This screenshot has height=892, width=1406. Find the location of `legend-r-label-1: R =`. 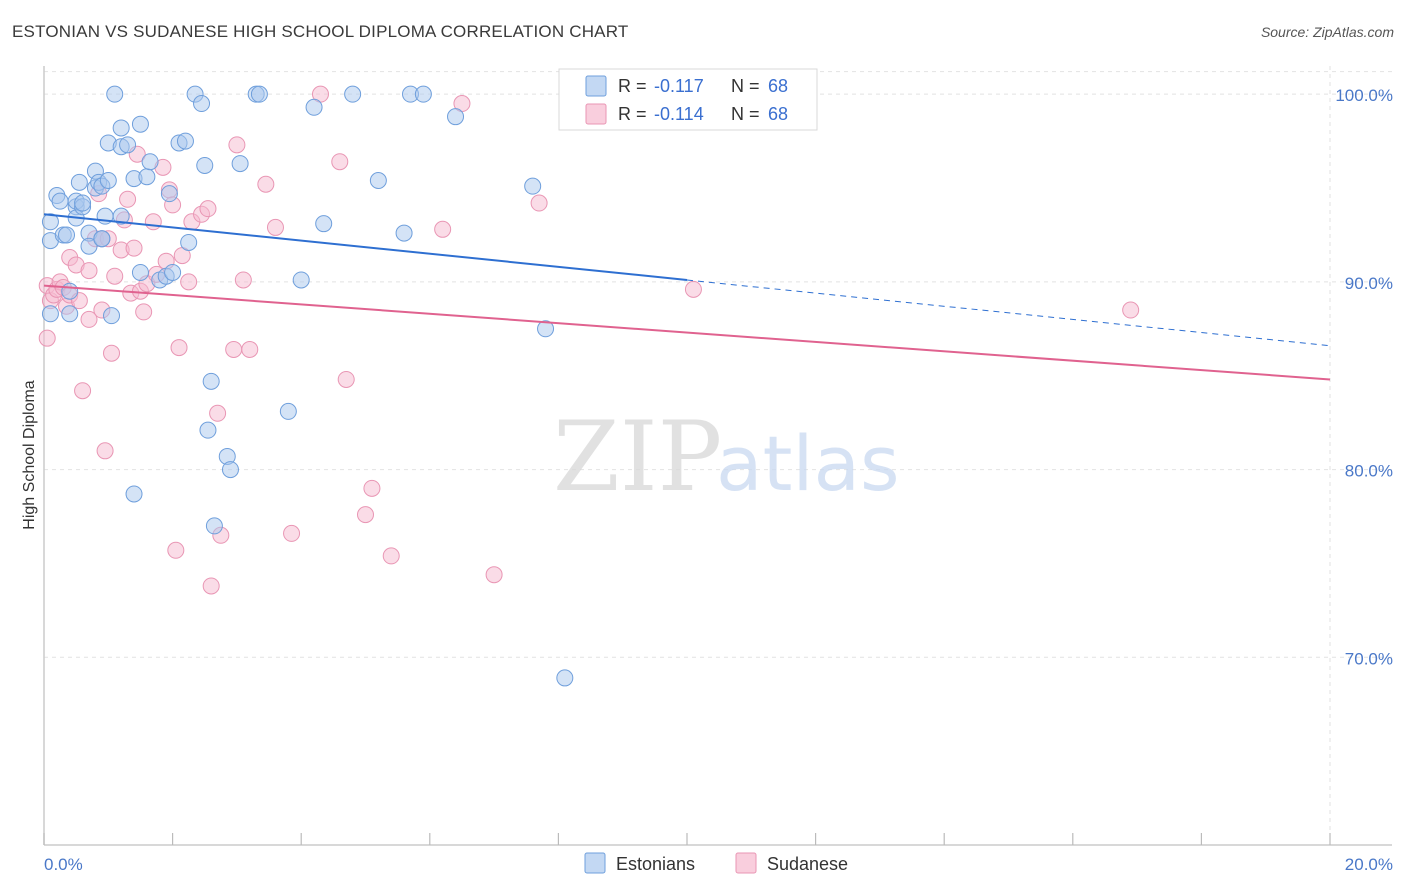

legend-r-label-1: R = is located at coordinates (632, 114).